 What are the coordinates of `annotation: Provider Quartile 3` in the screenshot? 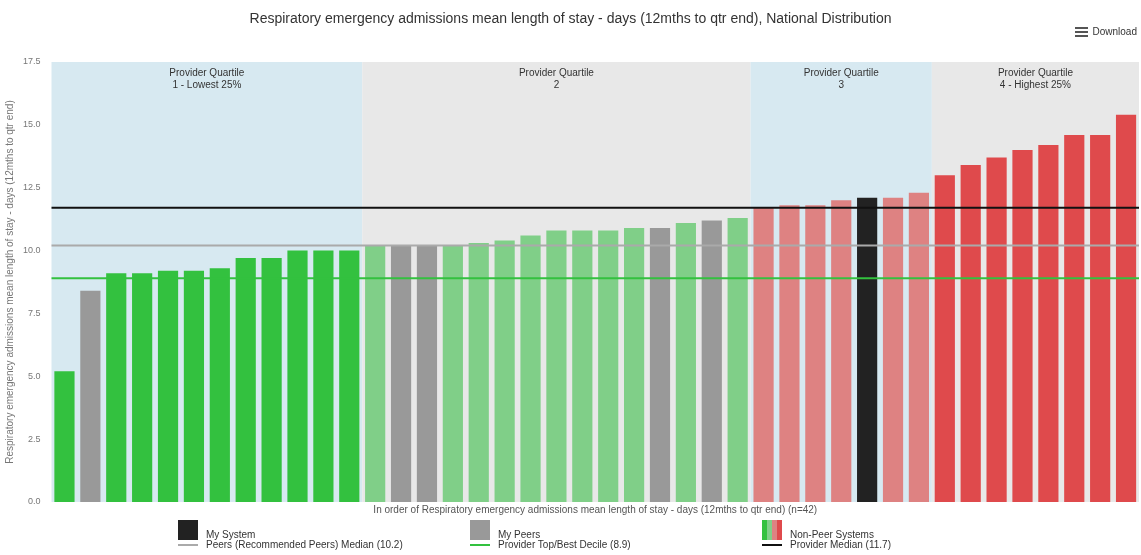 It's located at (841, 78).